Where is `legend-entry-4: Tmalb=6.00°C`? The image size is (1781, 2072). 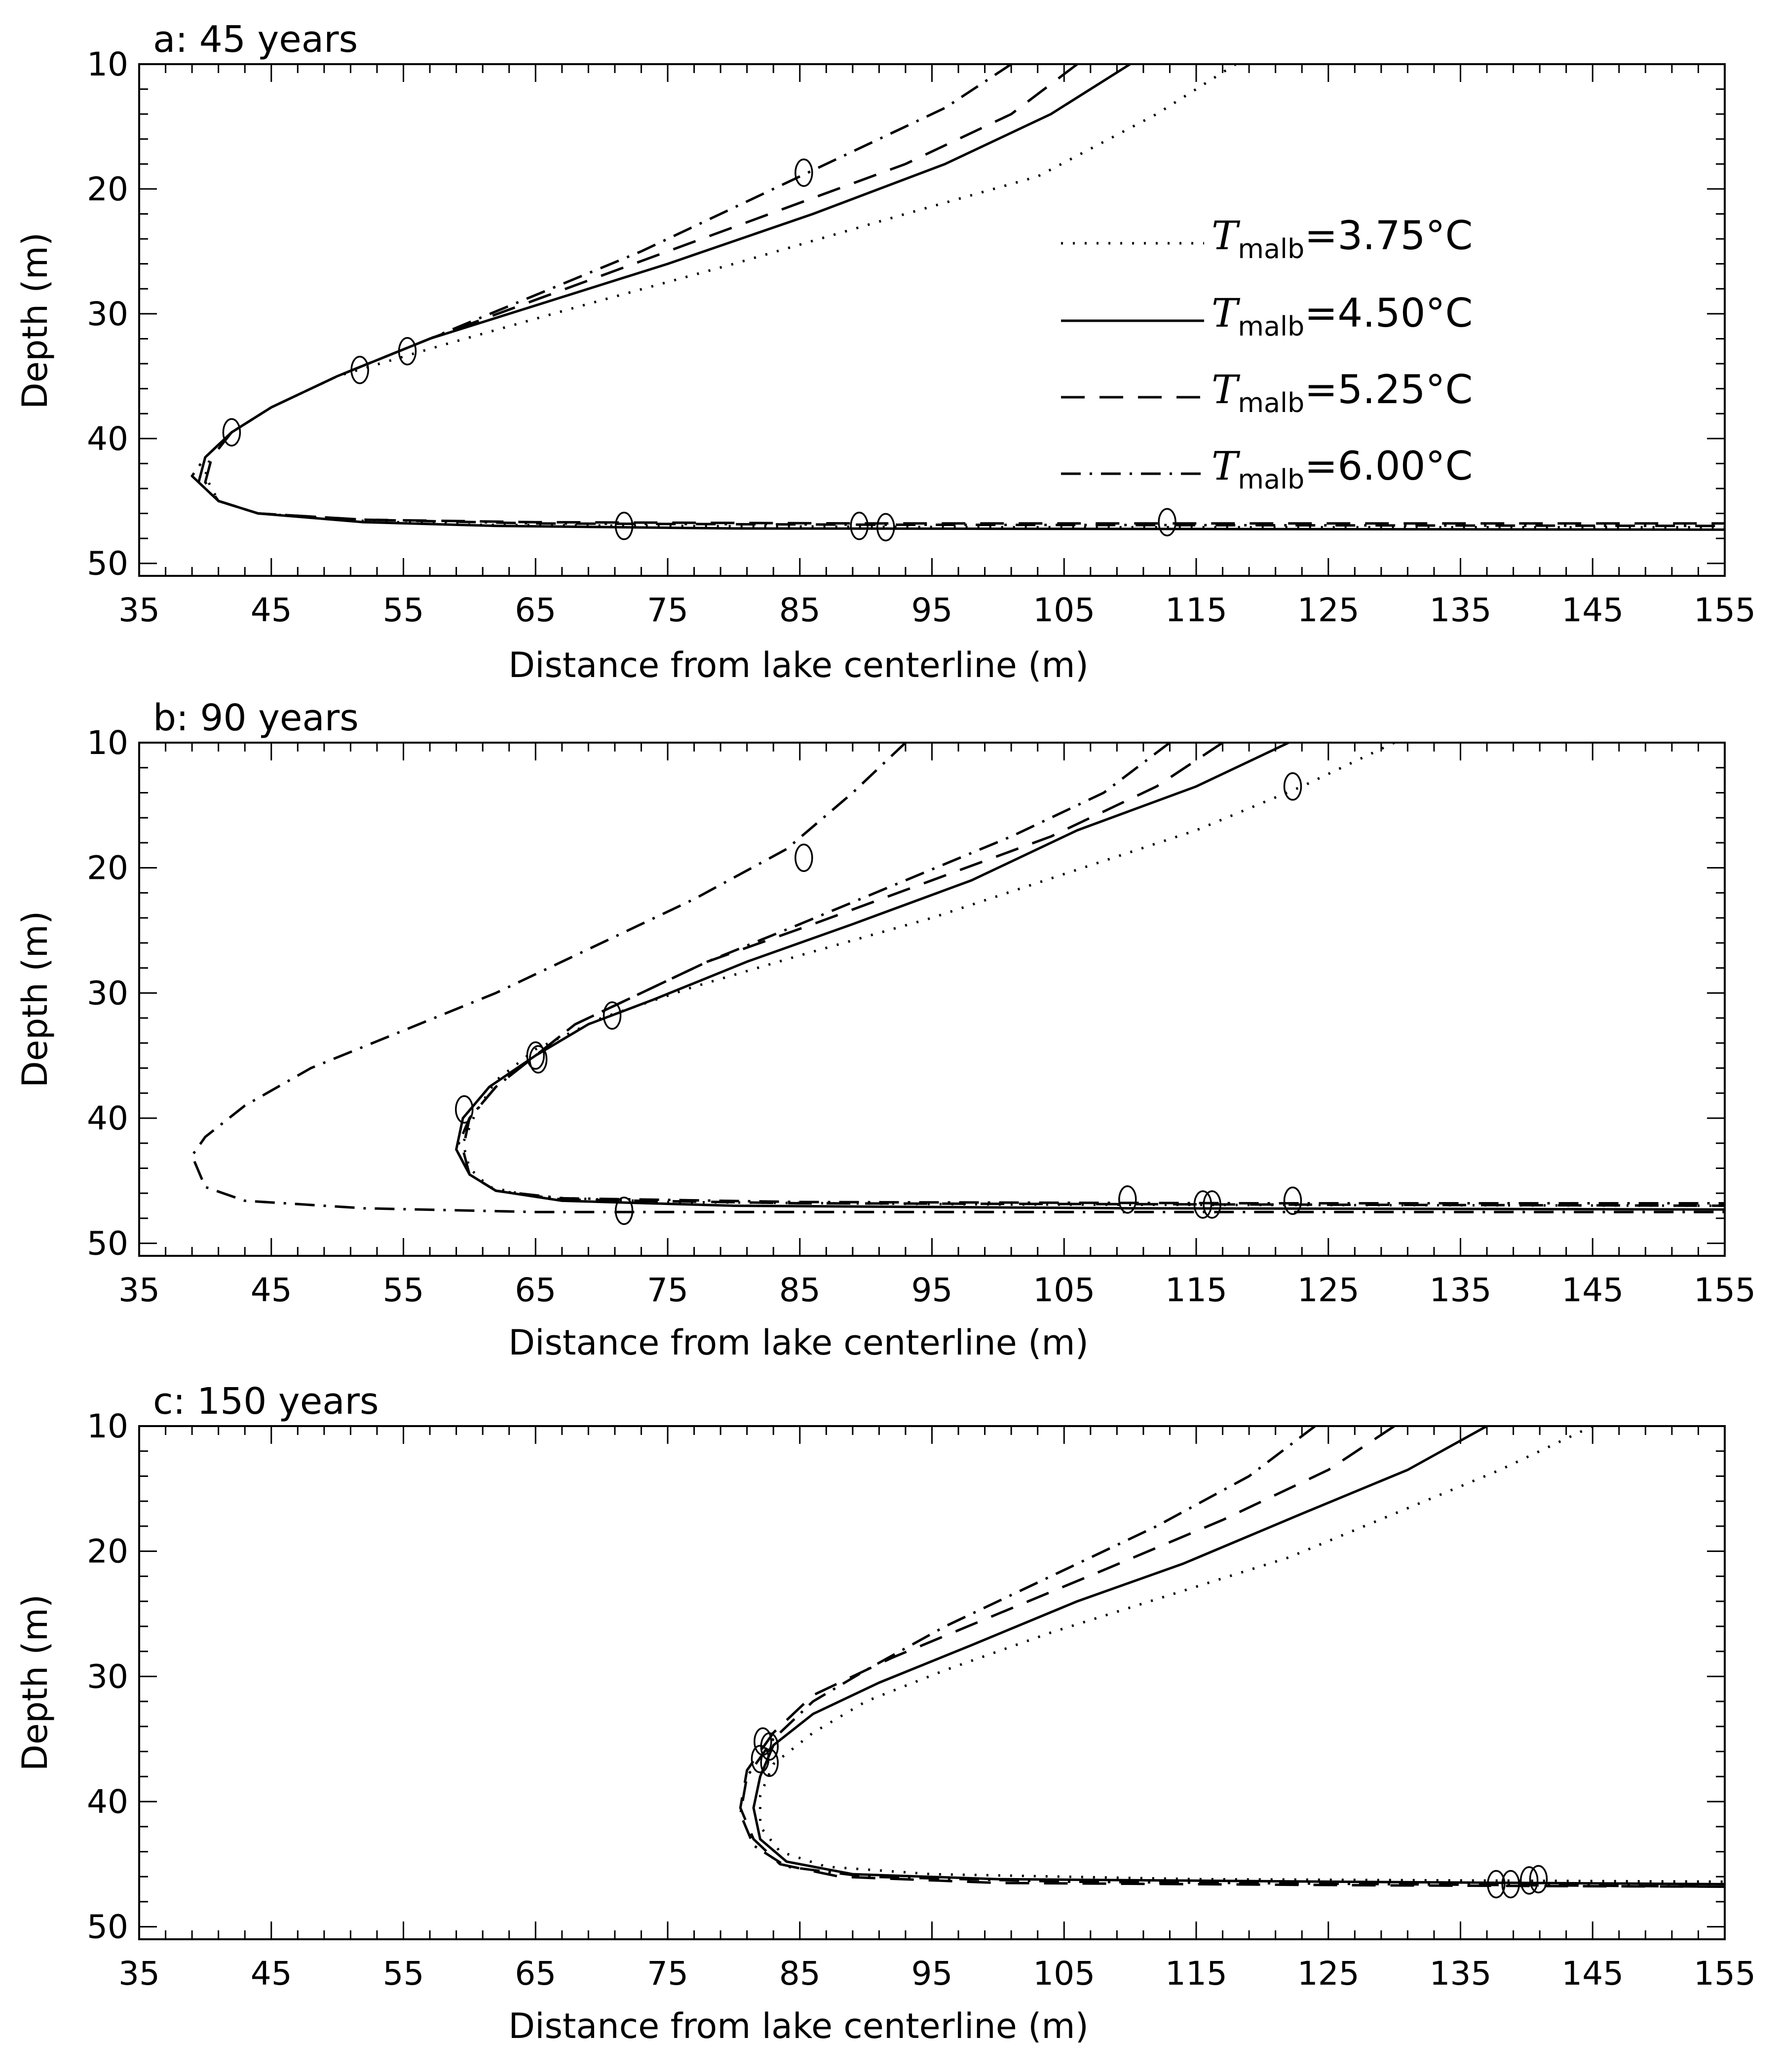 legend-entry-4: Tmalb=6.00°C is located at coordinates (1342, 469).